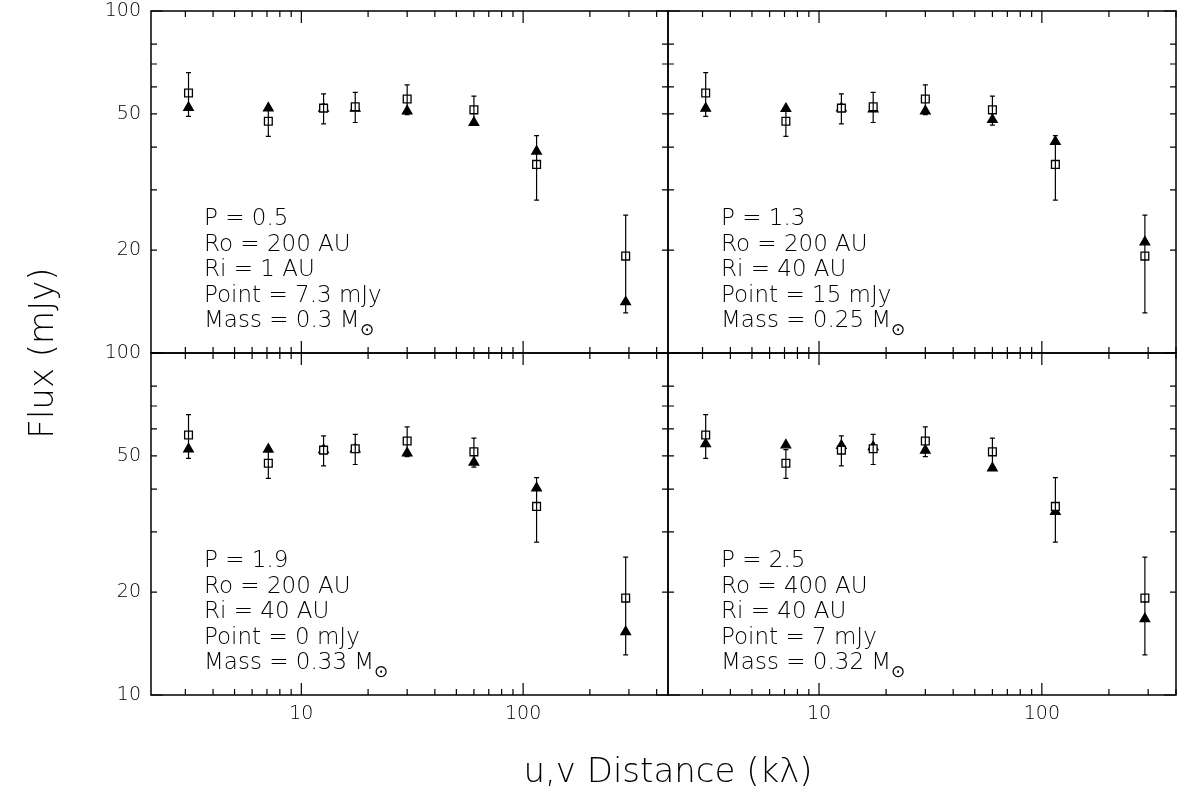 The image size is (1187, 796). I want to click on annotation: Point = 15 mJy, so click(806, 293).